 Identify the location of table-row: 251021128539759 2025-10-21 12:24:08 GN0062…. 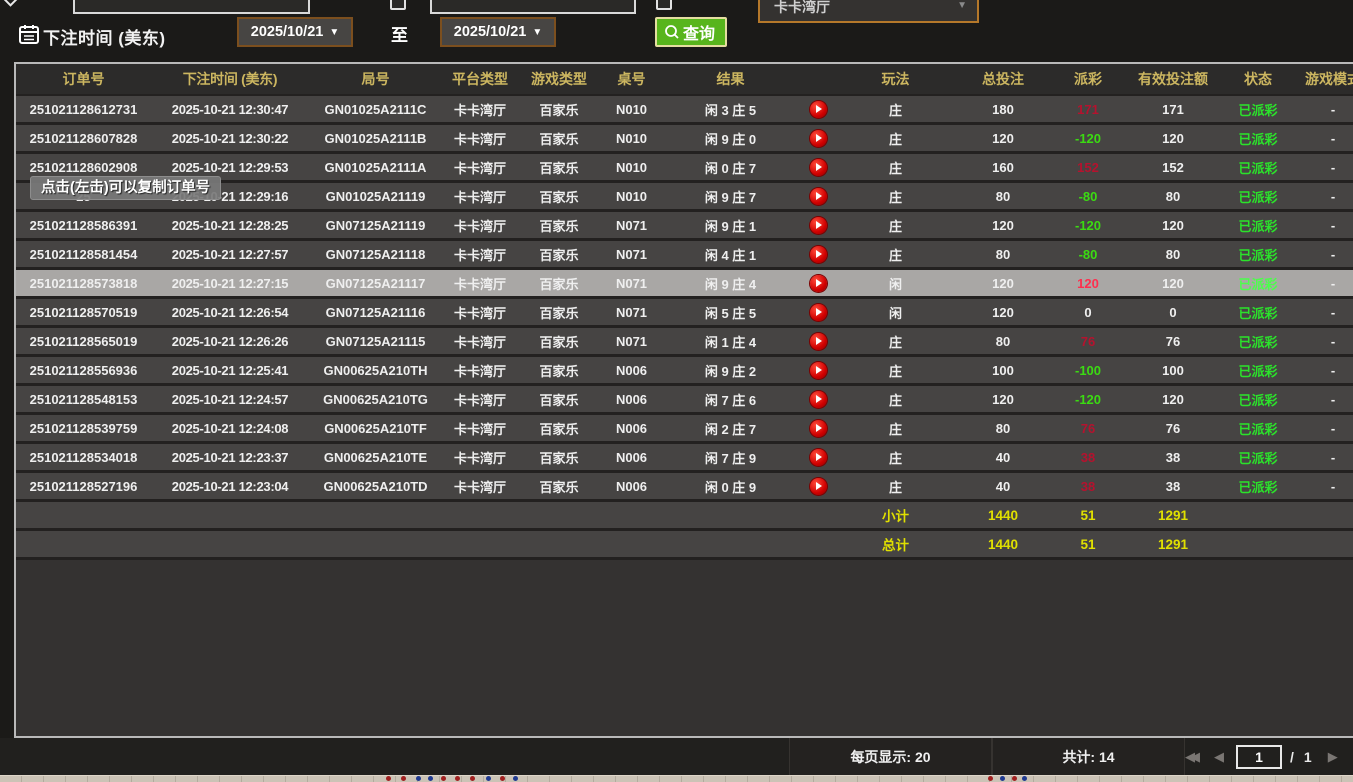
(684, 429).